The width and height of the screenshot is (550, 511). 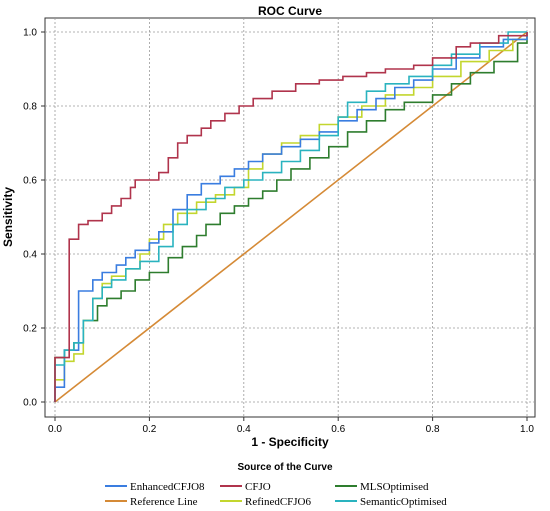 I want to click on x-tick-label: 0.6, so click(x=338, y=429).